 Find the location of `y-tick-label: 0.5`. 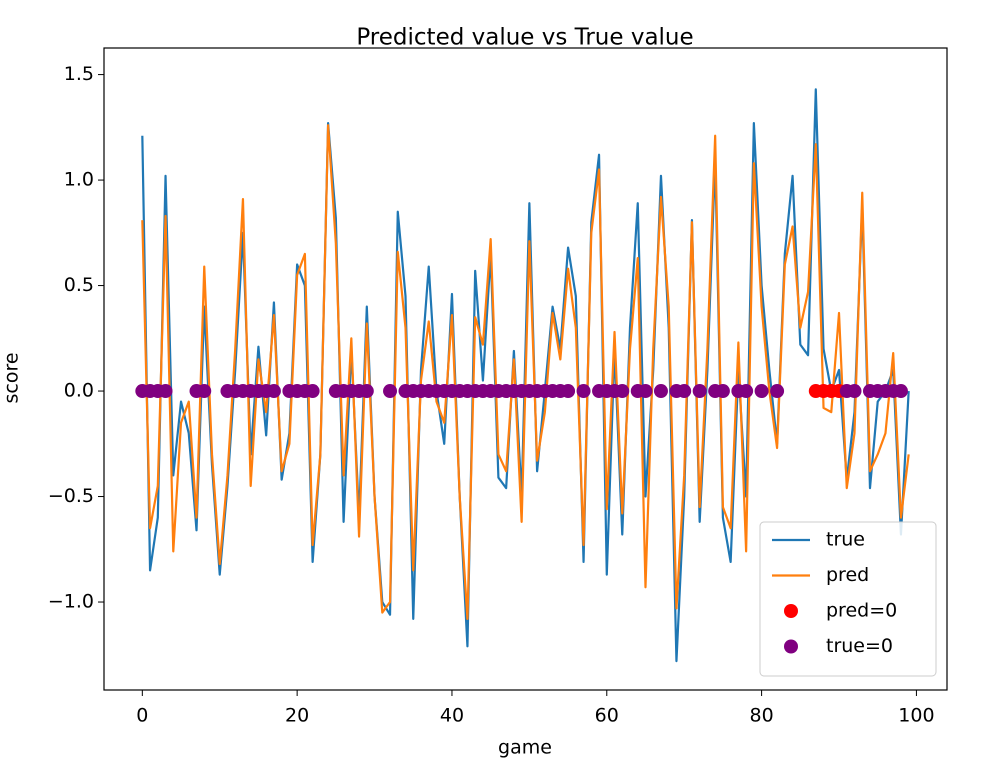

y-tick-label: 0.5 is located at coordinates (79, 285).